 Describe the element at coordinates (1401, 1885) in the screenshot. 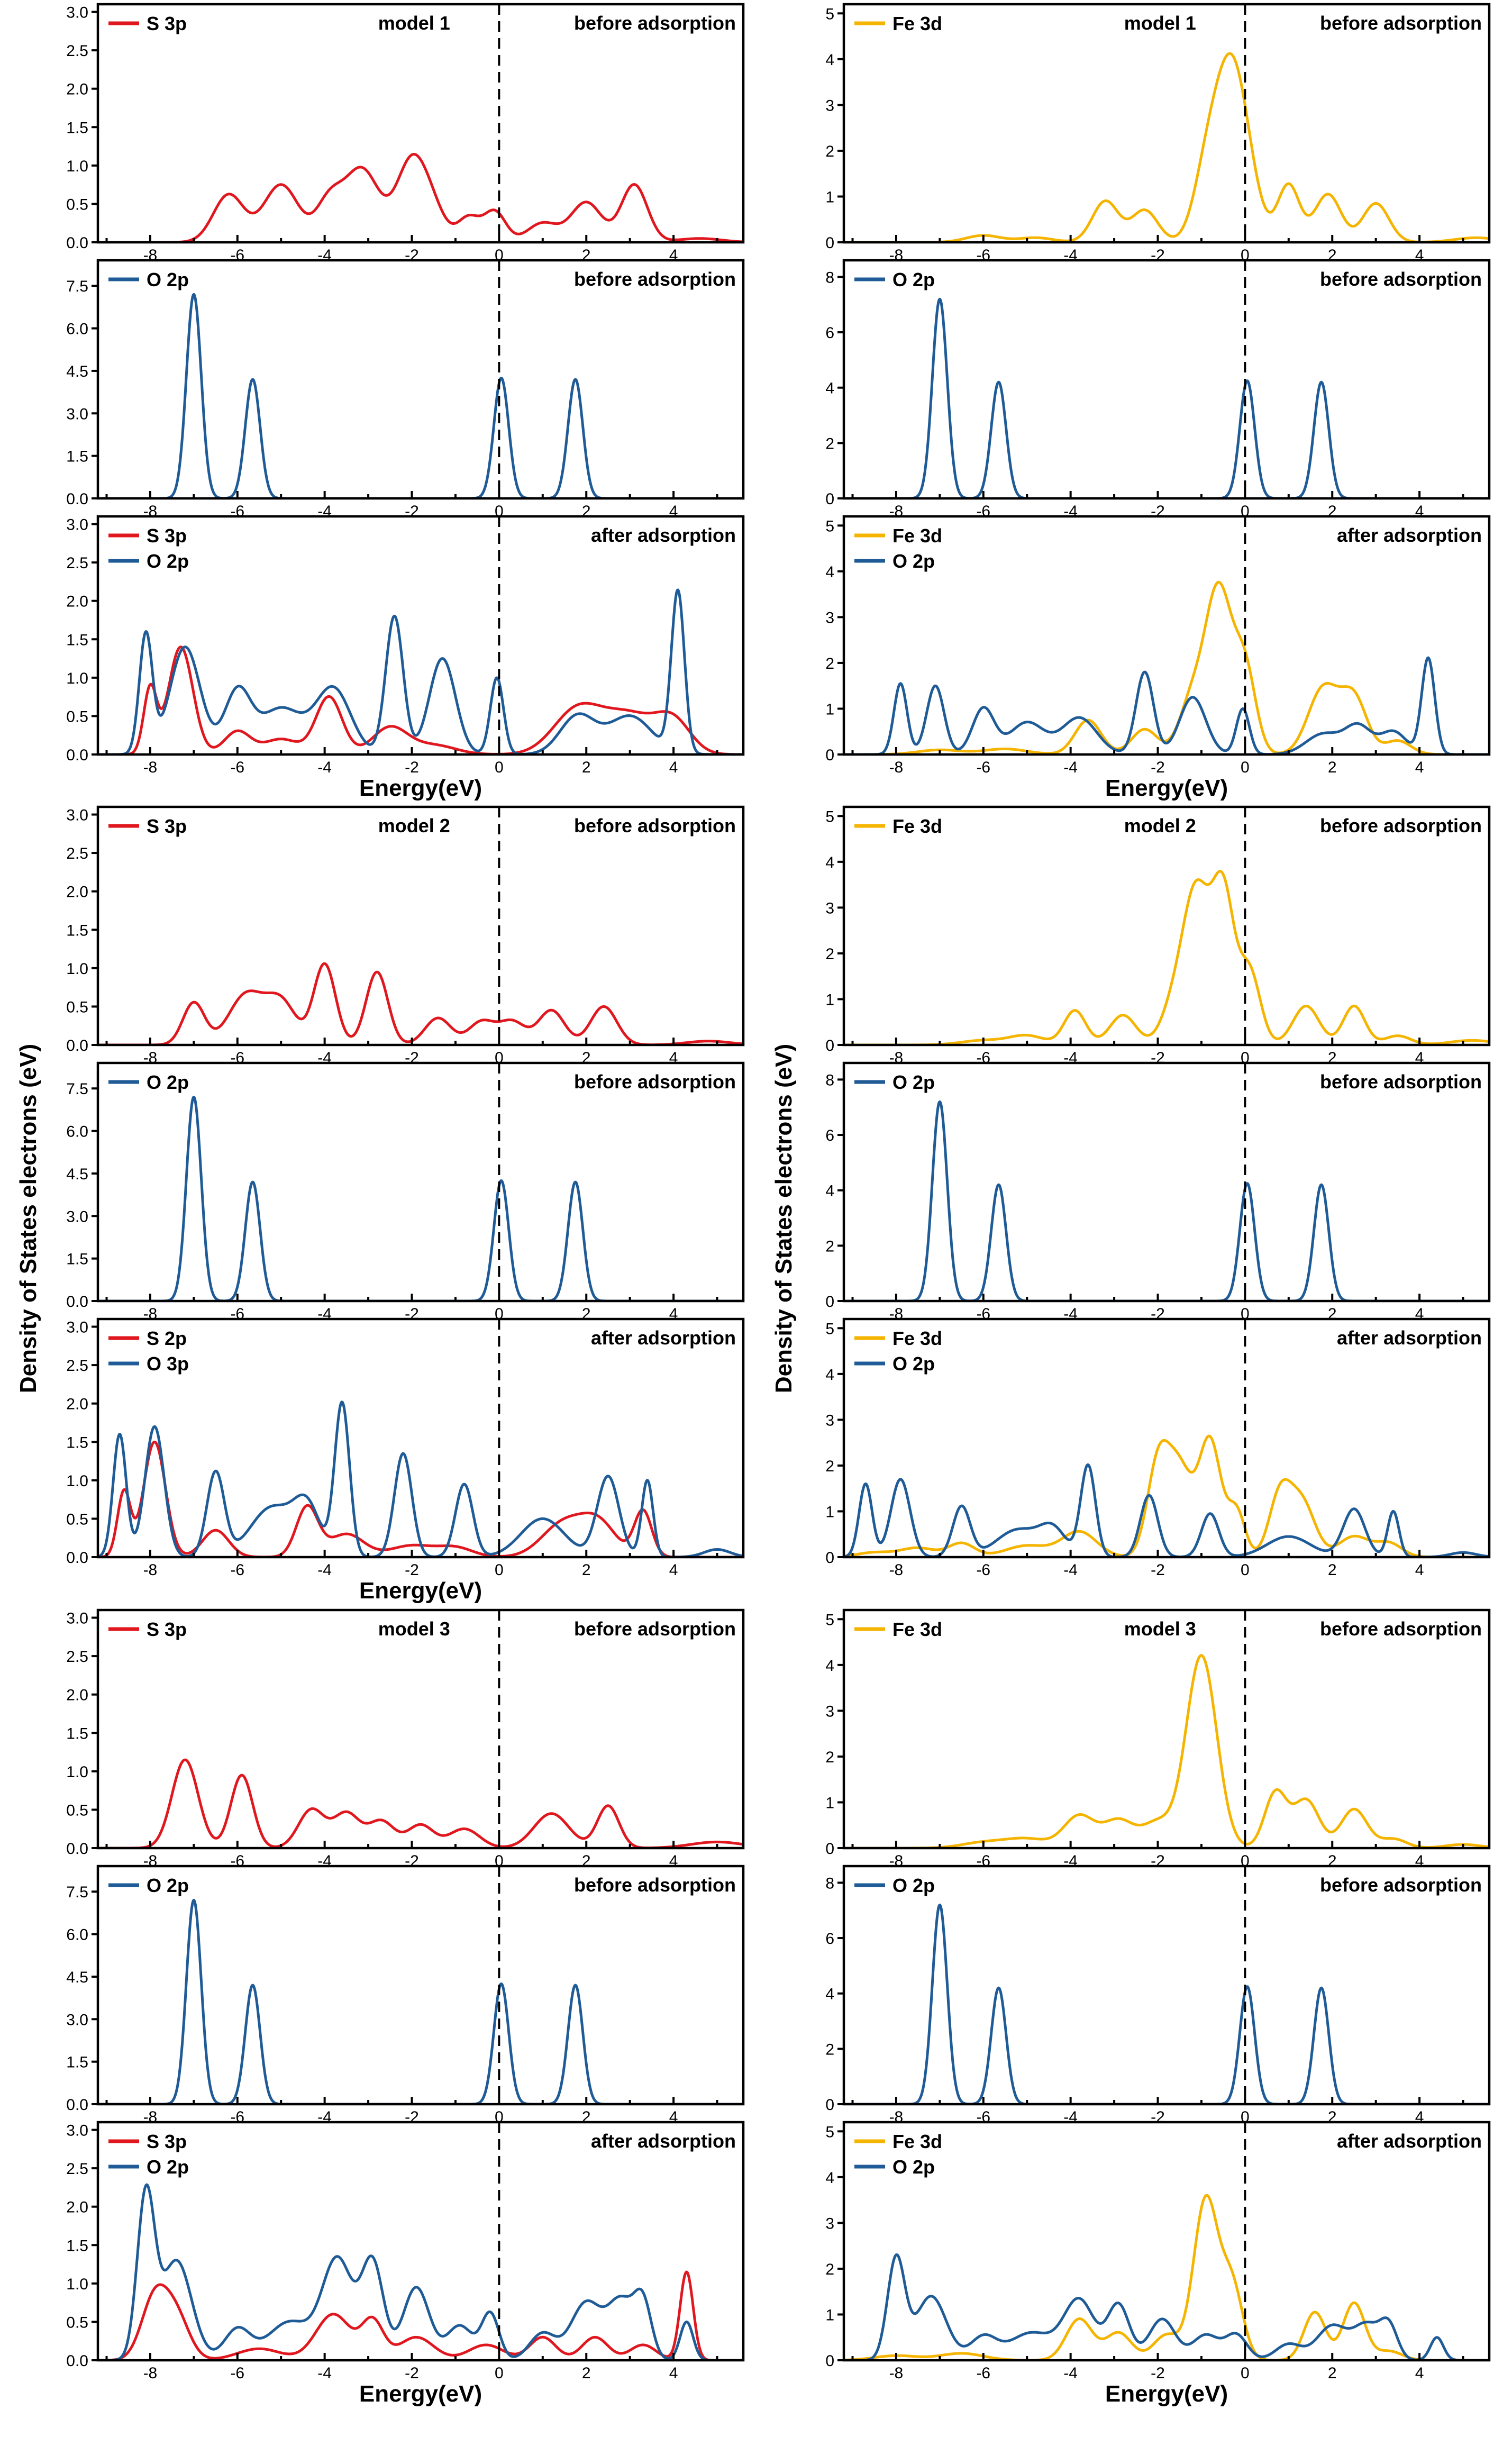

I see `panel-right-8-title: before adsorption` at that location.